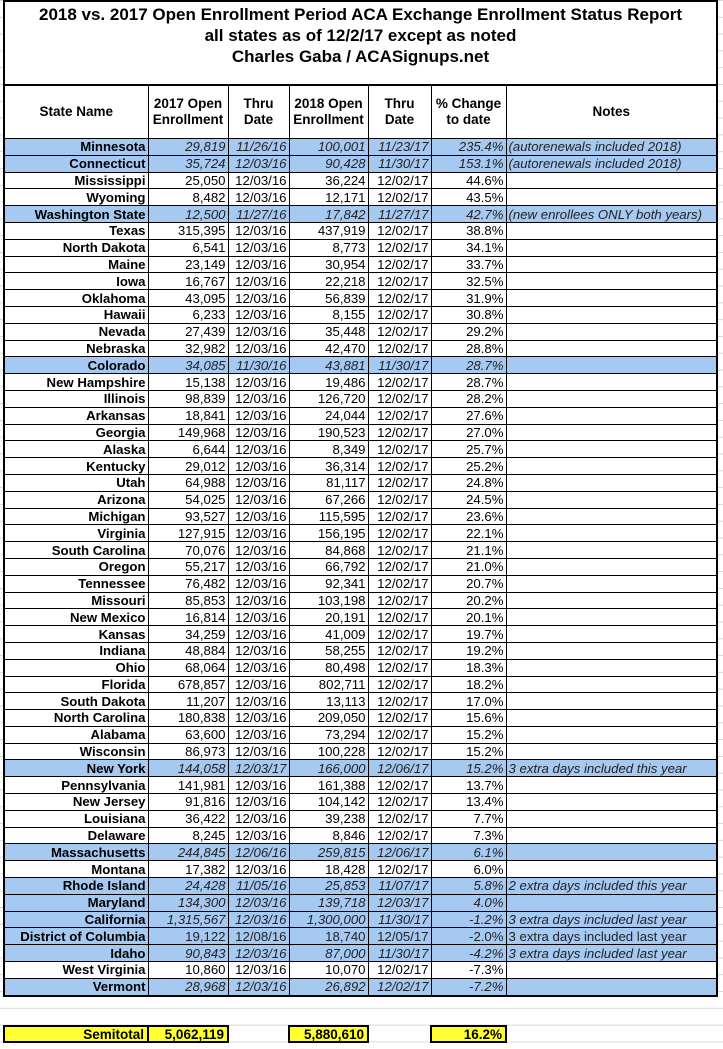 Image resolution: width=723 pixels, height=1049 pixels. Describe the element at coordinates (76, 415) in the screenshot. I see `state-name-cell: Arkansas` at that location.